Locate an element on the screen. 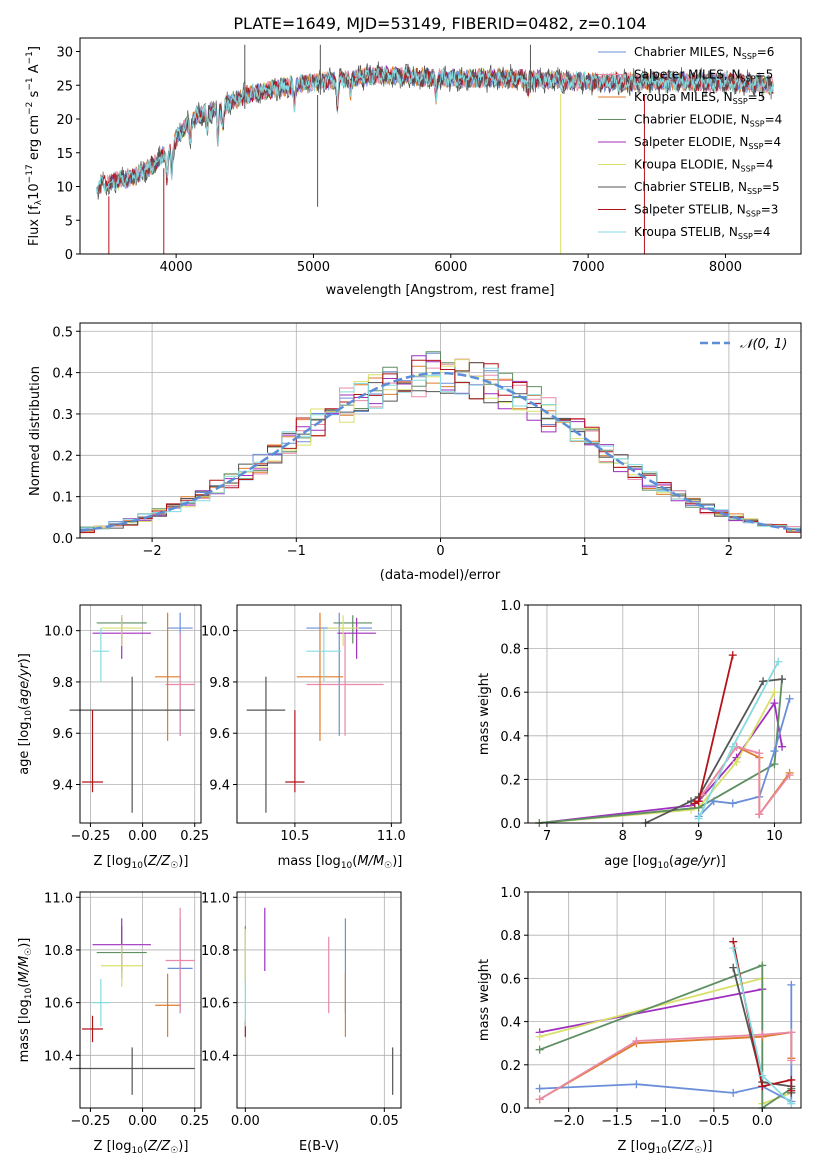 The height and width of the screenshot is (1170, 819). axes: 10.5 11.0 9.4 9.6 9.8 10.0 mass [log10(M/M☉)] is located at coordinates (303, 737).